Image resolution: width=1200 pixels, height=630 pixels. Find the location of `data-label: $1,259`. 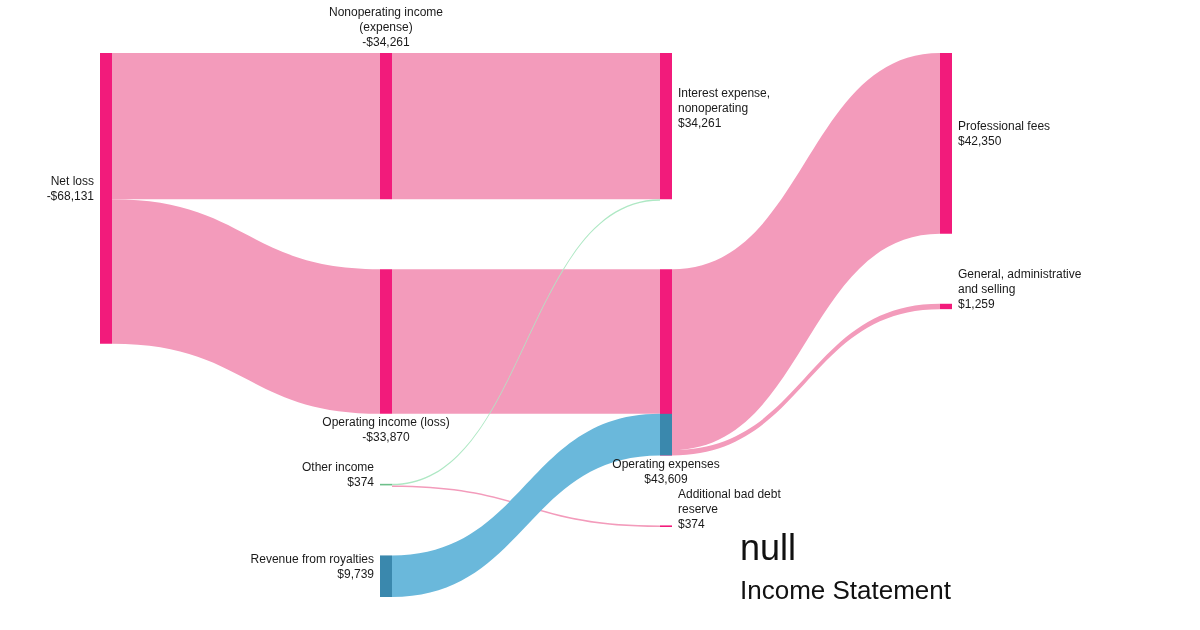

data-label: $1,259 is located at coordinates (977, 303).